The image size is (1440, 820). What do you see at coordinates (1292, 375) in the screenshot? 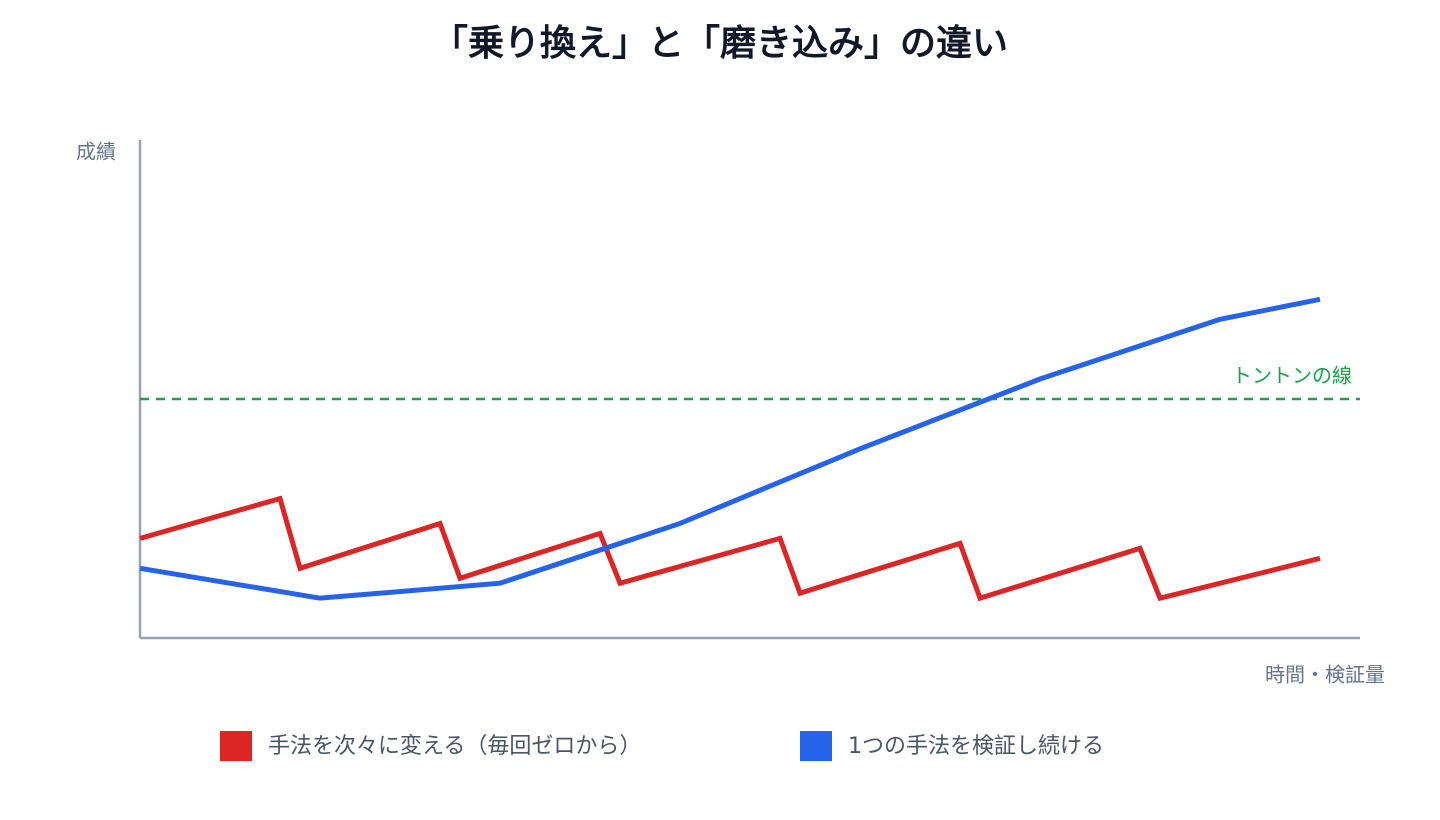
I see `reference-label: トントンの線` at bounding box center [1292, 375].